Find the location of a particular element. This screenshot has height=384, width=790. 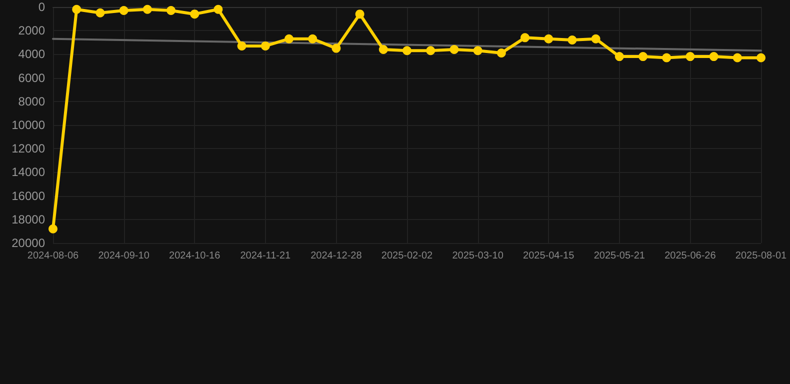

x-tick-label: 2025-03-10 is located at coordinates (478, 256).